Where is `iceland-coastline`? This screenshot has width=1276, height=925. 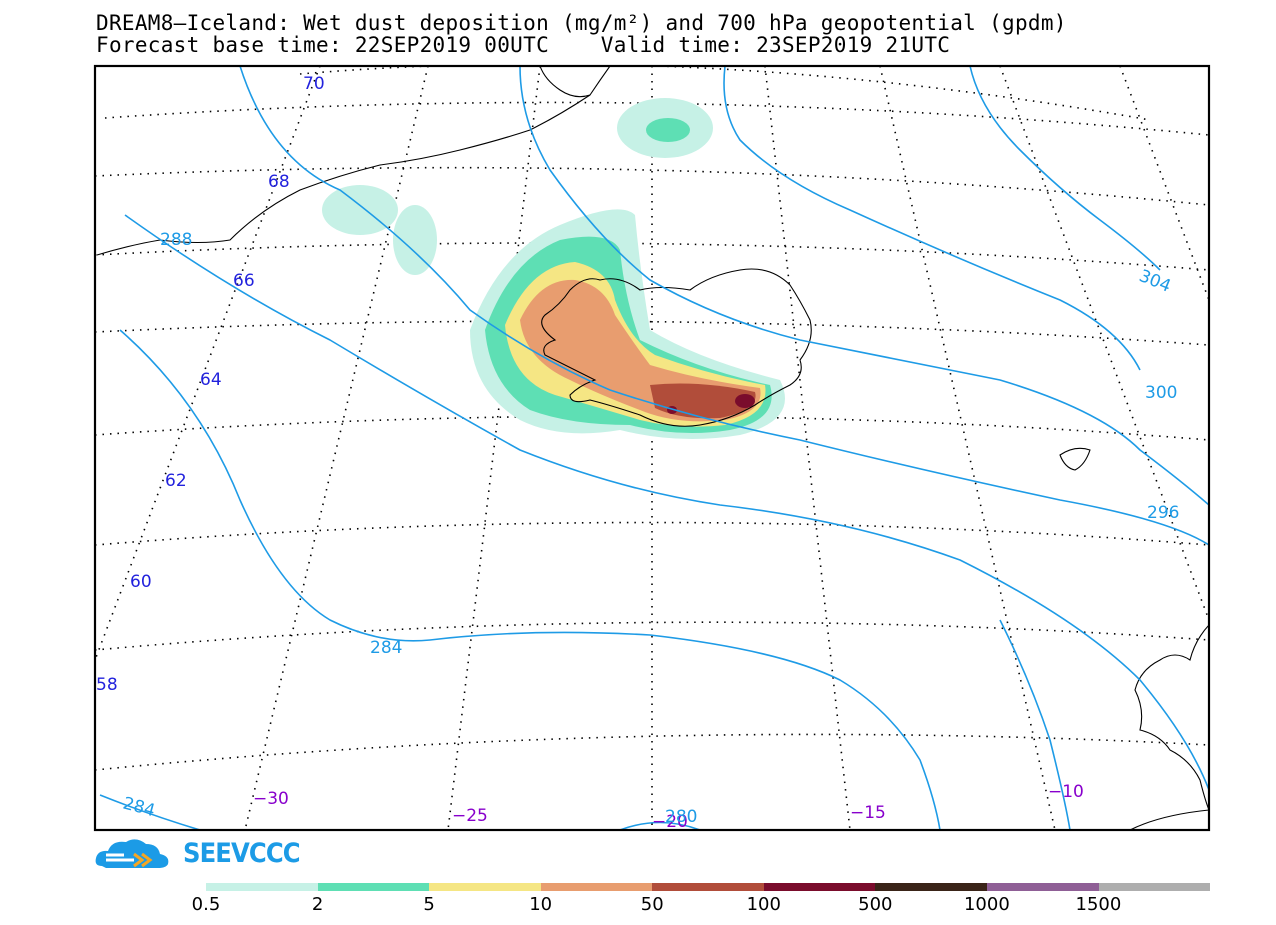
iceland-coastline is located at coordinates (676, 347).